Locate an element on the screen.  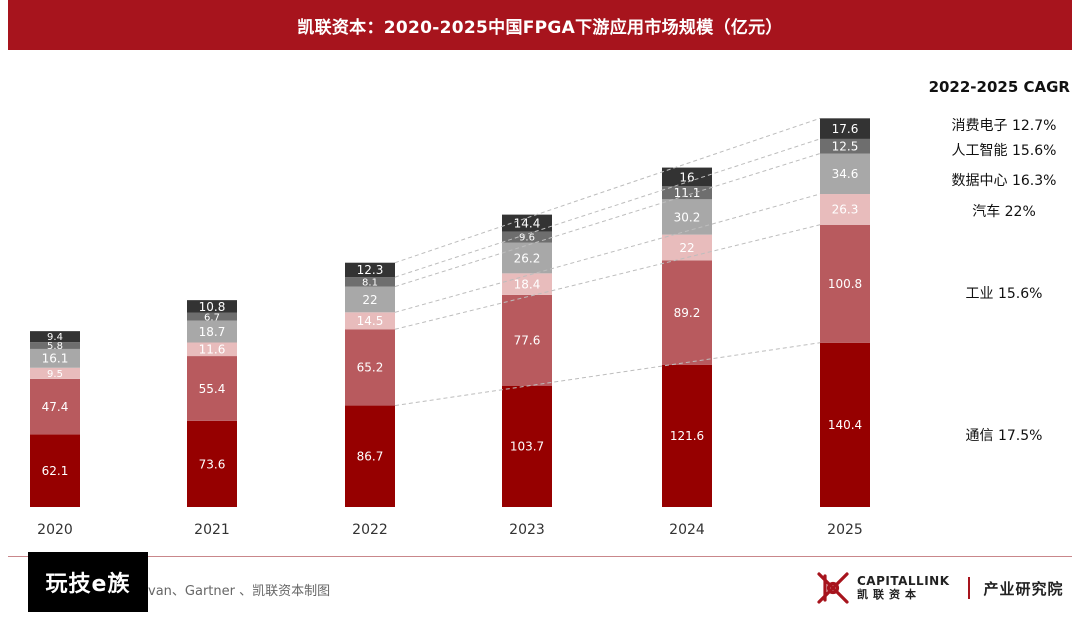
watermark-text: 玩技e族 is located at coordinates (88, 584).